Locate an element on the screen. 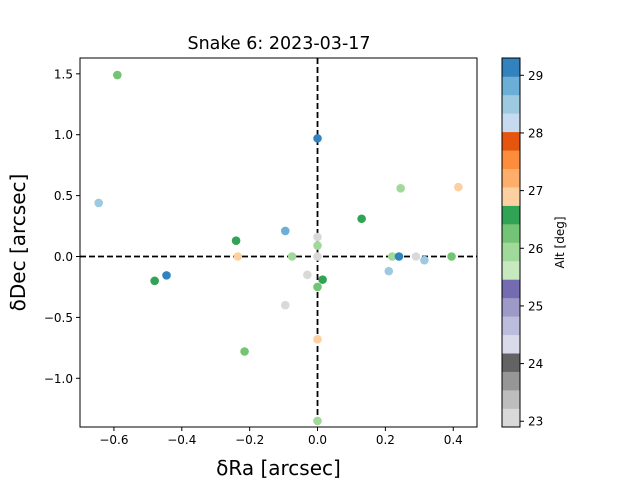  colorbar-tick-label-3: 26 is located at coordinates (535, 249).